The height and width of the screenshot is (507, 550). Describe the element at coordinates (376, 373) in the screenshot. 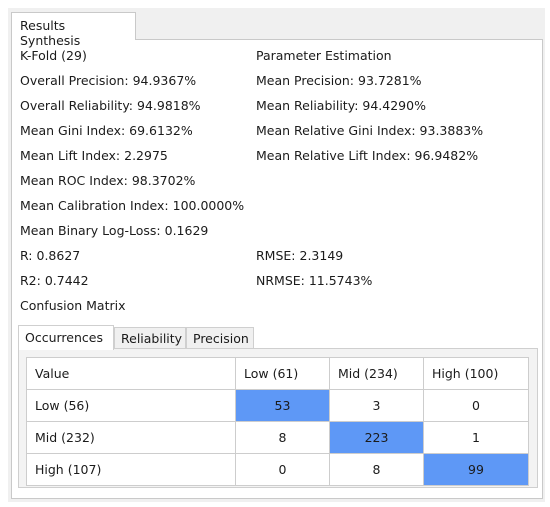

I see `column-header-mid: Mid (234)` at that location.